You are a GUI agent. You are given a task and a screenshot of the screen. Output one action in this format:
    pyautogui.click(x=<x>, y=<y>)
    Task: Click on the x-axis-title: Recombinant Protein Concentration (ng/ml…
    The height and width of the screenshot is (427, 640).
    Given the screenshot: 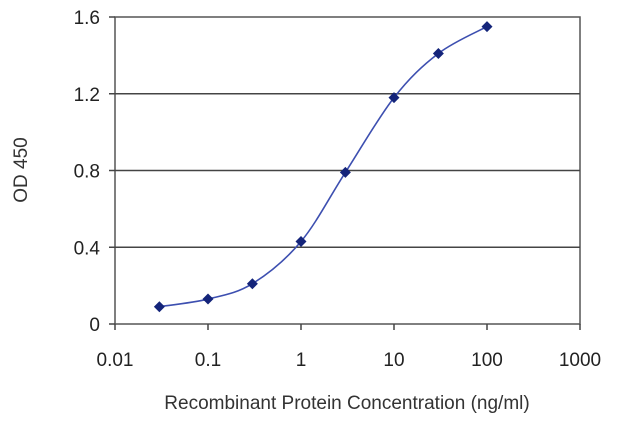 What is the action you would take?
    pyautogui.click(x=346, y=403)
    